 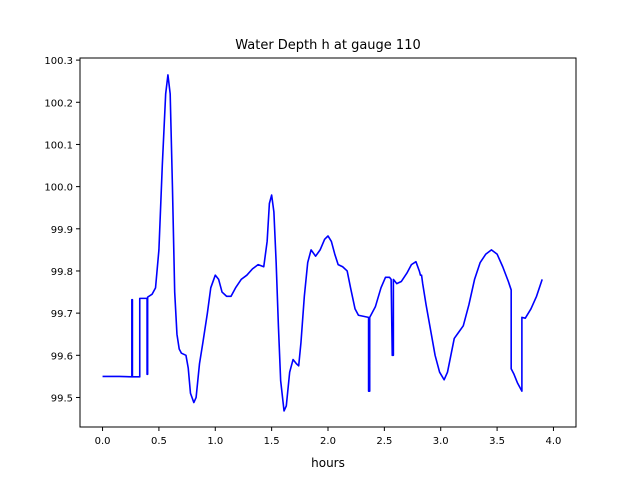 What do you see at coordinates (58, 103) in the screenshot?
I see `y-tick-label: 100.2` at bounding box center [58, 103].